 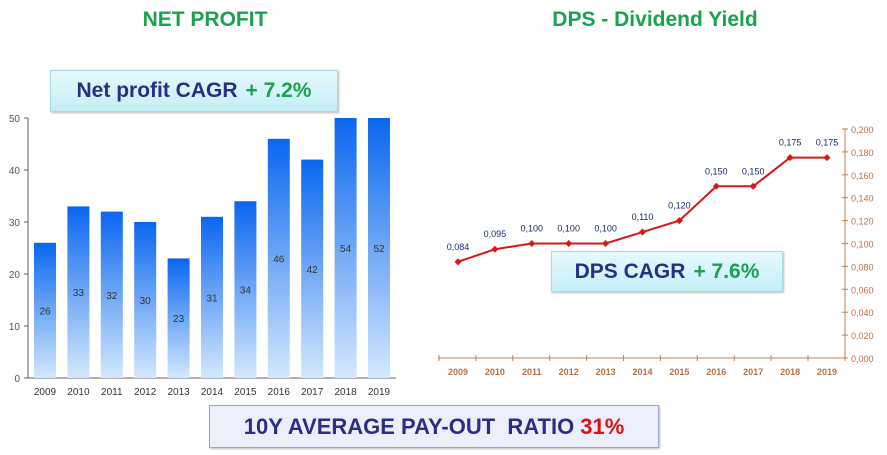 I want to click on bar-value-label: 33, so click(x=79, y=293).